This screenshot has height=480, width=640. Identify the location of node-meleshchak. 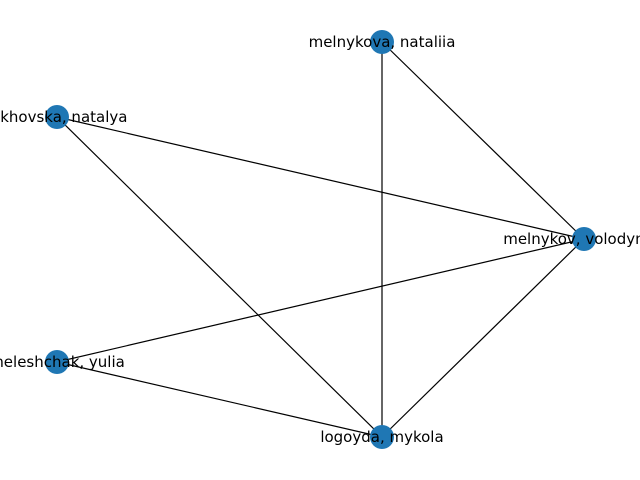
(57, 362).